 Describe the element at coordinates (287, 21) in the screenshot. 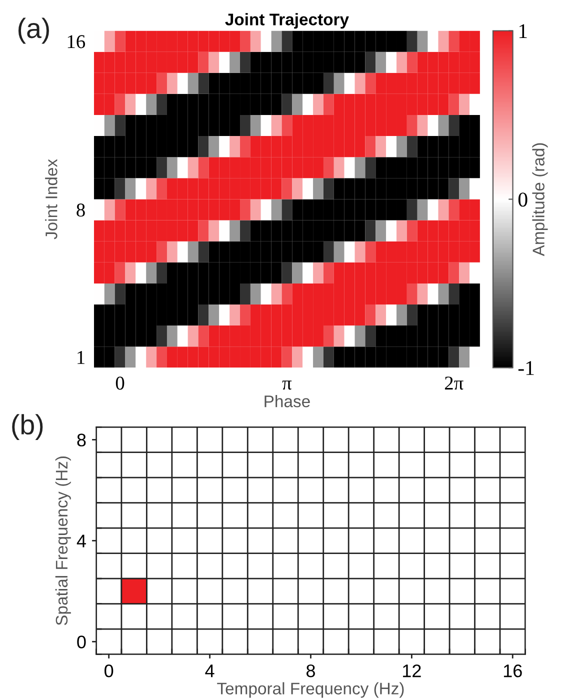

I see `chart-title: Joint Trajectory` at that location.